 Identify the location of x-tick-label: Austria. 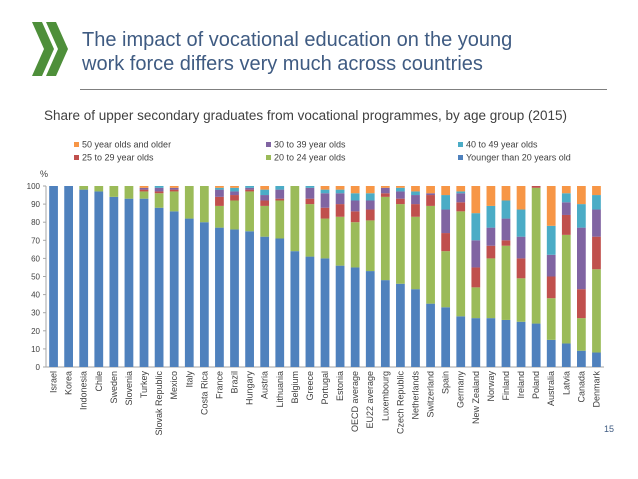
(265, 385).